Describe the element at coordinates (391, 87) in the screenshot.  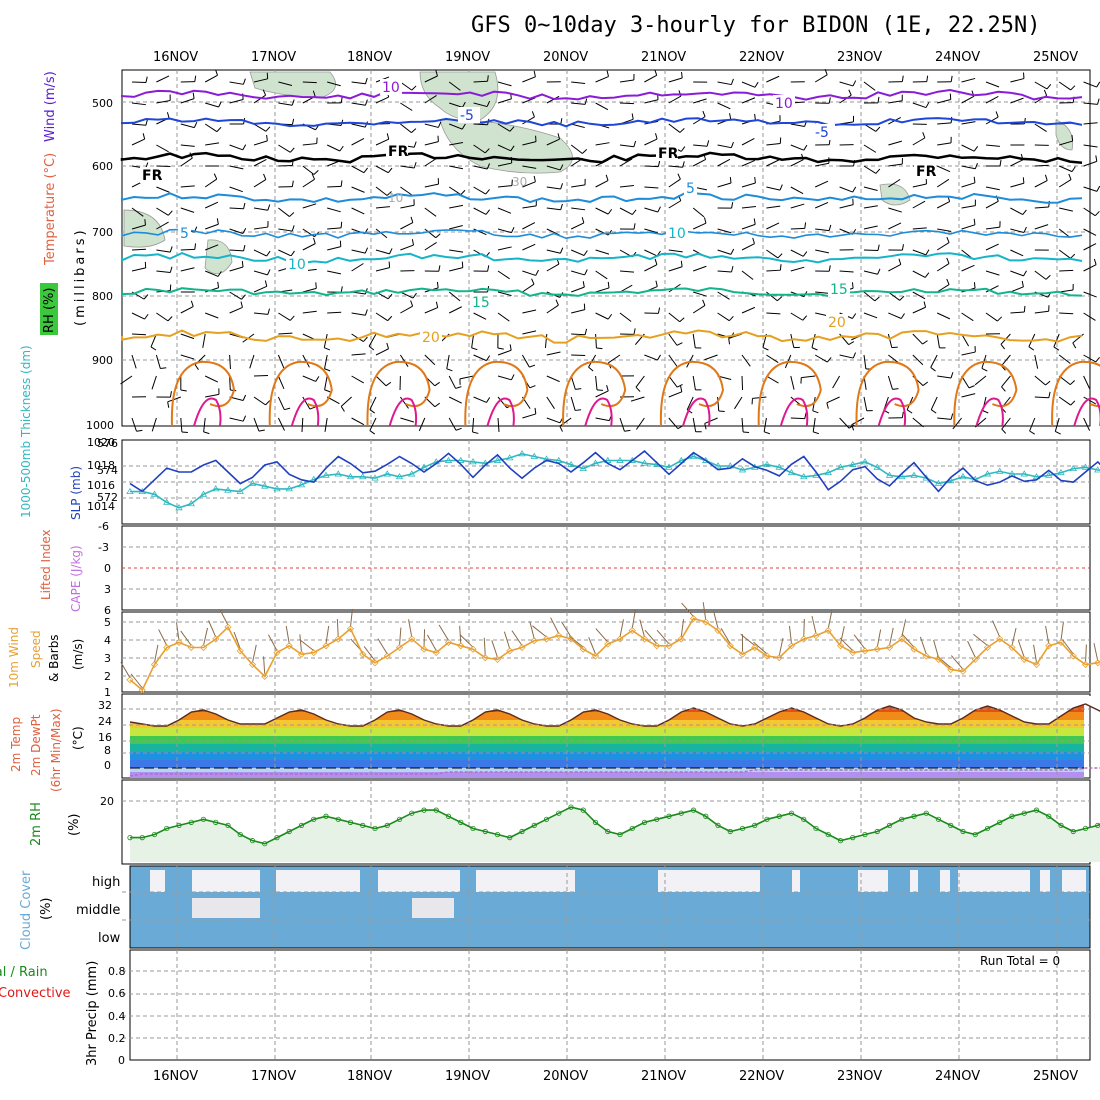
I see `contour-label-bg` at that location.